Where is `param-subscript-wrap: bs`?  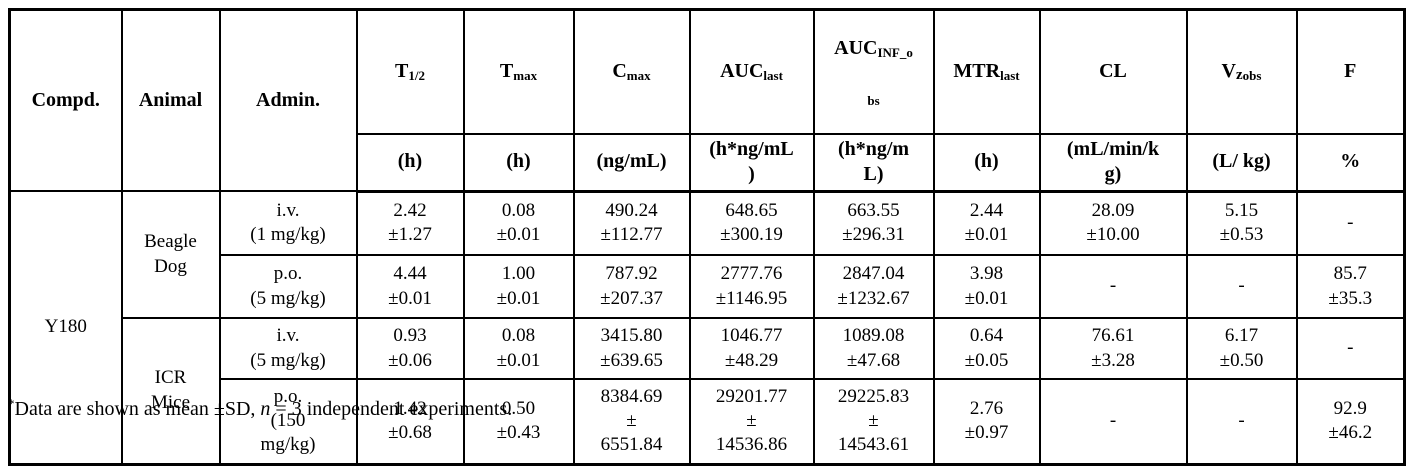
param-subscript-wrap: bs is located at coordinates (873, 101).